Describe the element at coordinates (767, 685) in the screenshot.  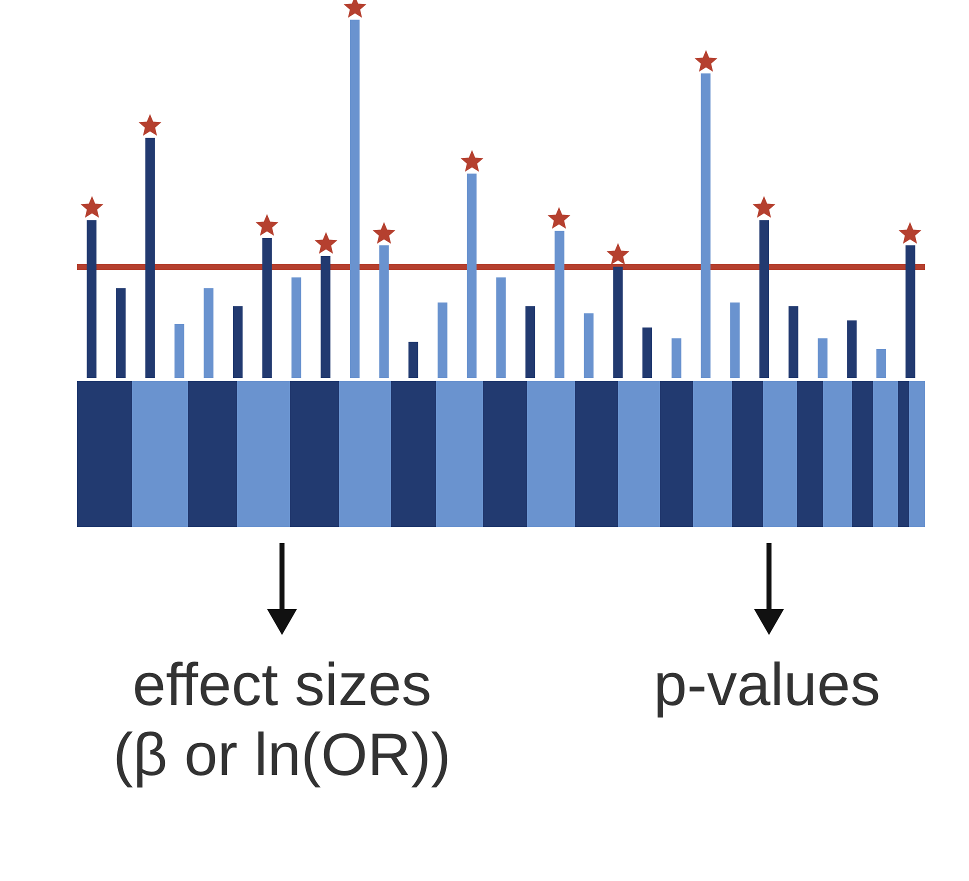
I see `text: p-values` at that location.